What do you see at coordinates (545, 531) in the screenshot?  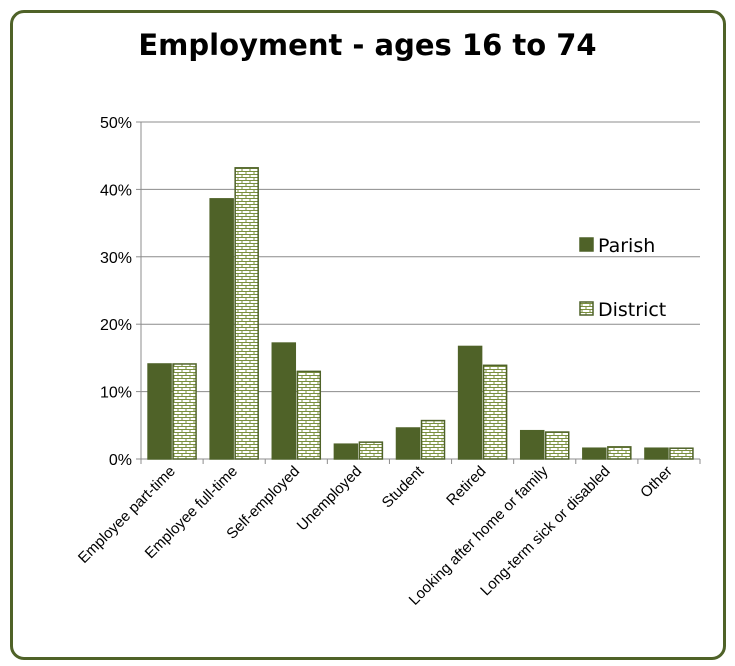 I see `x-tick-label: Long-term sick or disabled` at bounding box center [545, 531].